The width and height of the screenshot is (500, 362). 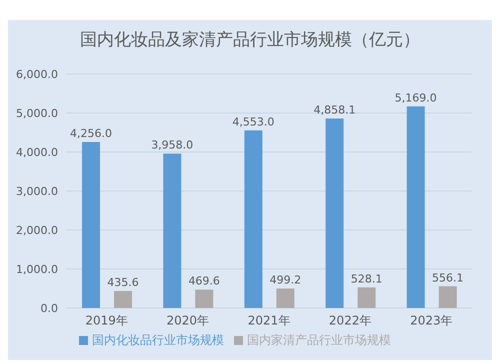 I want to click on data-label: 4,553.0, so click(x=253, y=121).